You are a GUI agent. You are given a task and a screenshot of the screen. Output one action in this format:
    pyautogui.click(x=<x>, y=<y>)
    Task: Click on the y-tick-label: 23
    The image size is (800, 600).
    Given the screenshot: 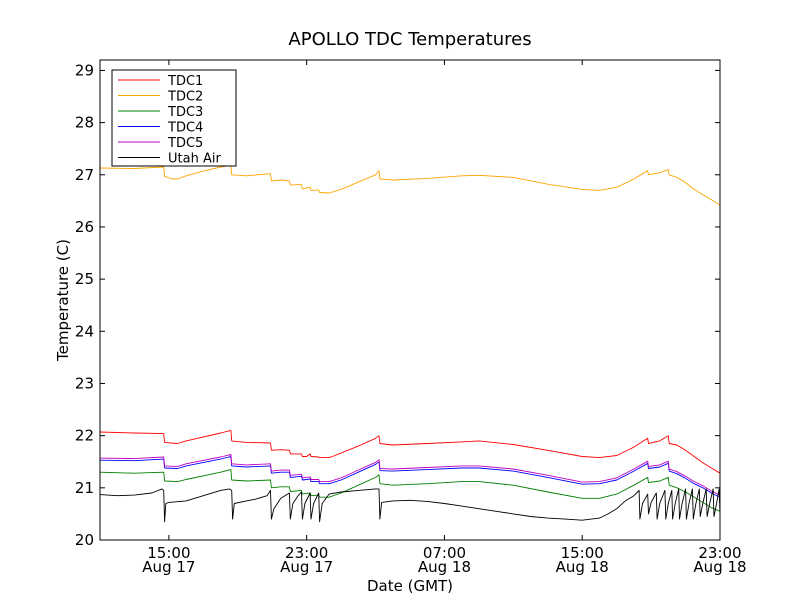 What is the action you would take?
    pyautogui.click(x=84, y=383)
    